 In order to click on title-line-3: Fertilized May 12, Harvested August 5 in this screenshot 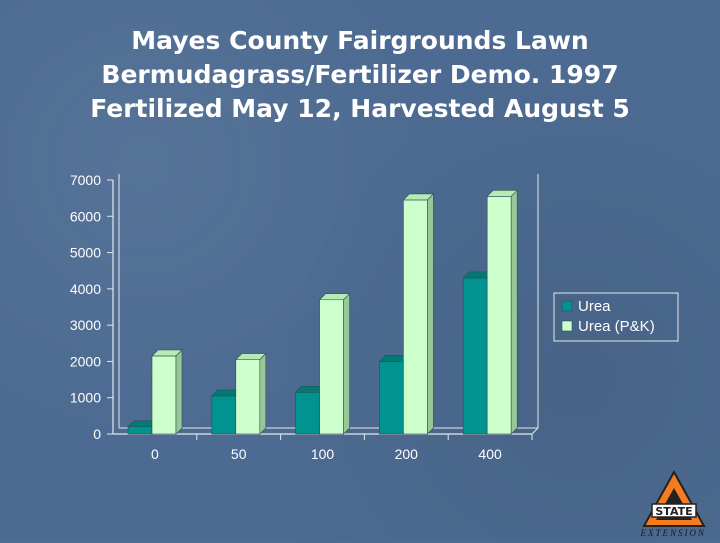, I will do `click(360, 108)`.